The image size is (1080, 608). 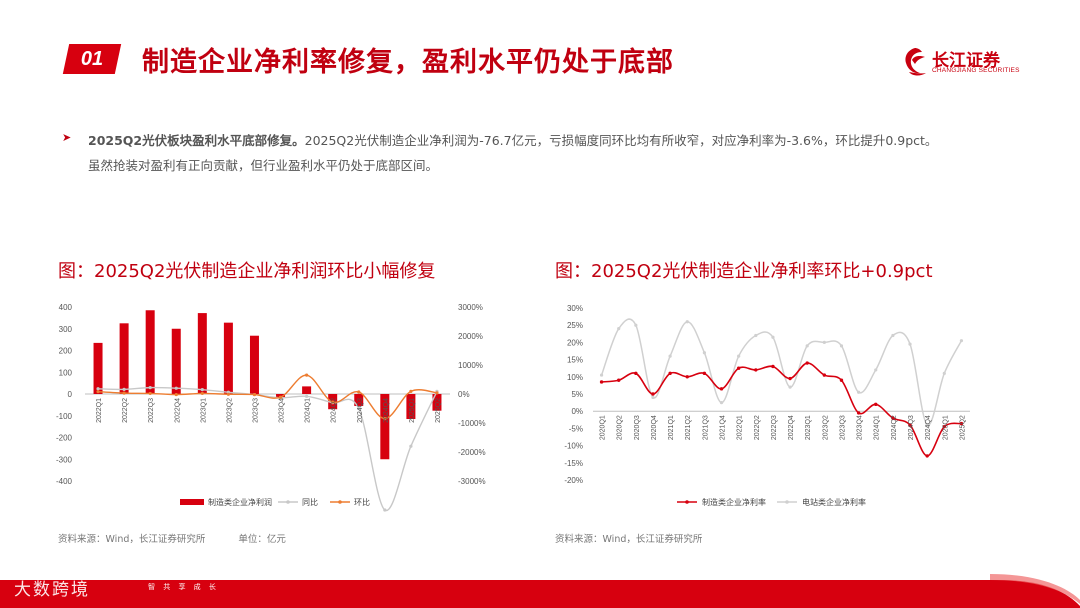 What do you see at coordinates (575, 325) in the screenshot?
I see `y-tick-label: 25%` at bounding box center [575, 325].